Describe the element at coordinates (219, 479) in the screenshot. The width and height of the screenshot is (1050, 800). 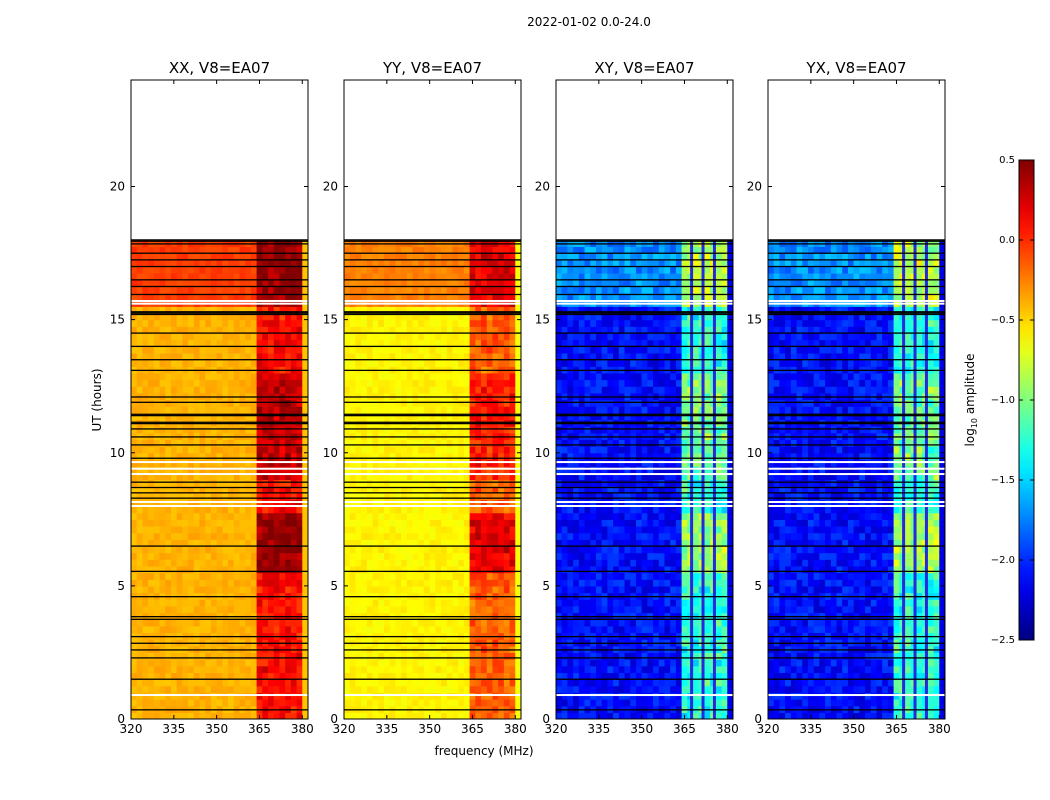
I see `heatmap-image` at that location.